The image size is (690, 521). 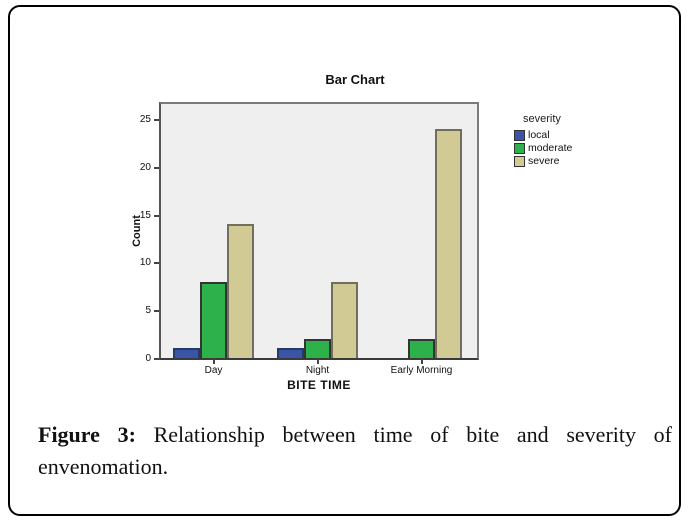 I want to click on bar-local-night, so click(x=290, y=353).